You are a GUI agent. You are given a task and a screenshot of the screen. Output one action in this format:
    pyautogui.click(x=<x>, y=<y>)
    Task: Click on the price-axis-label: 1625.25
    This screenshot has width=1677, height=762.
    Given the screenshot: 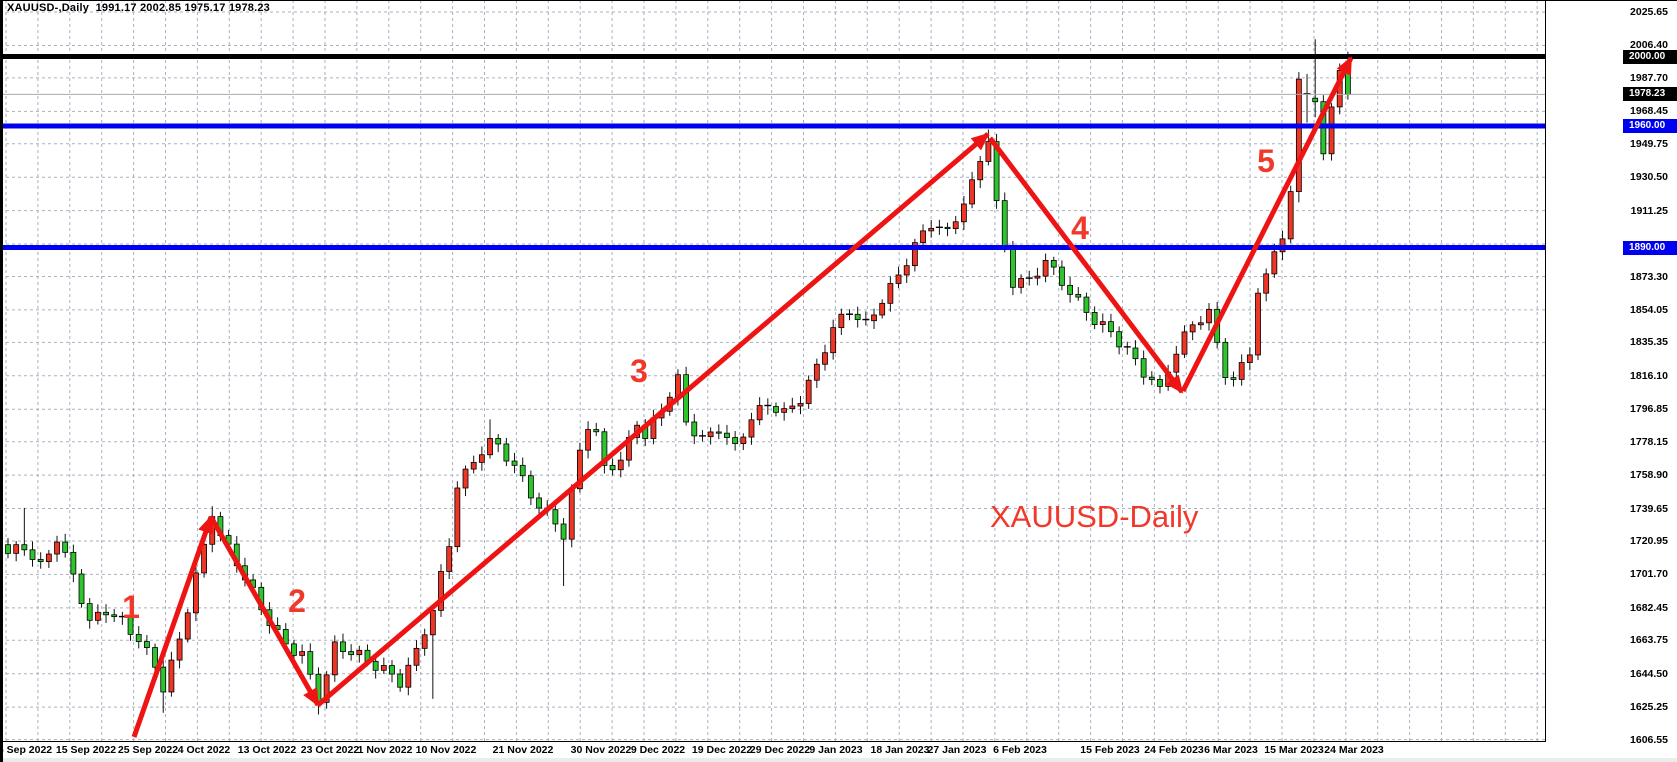 What is the action you would take?
    pyautogui.click(x=1649, y=707)
    